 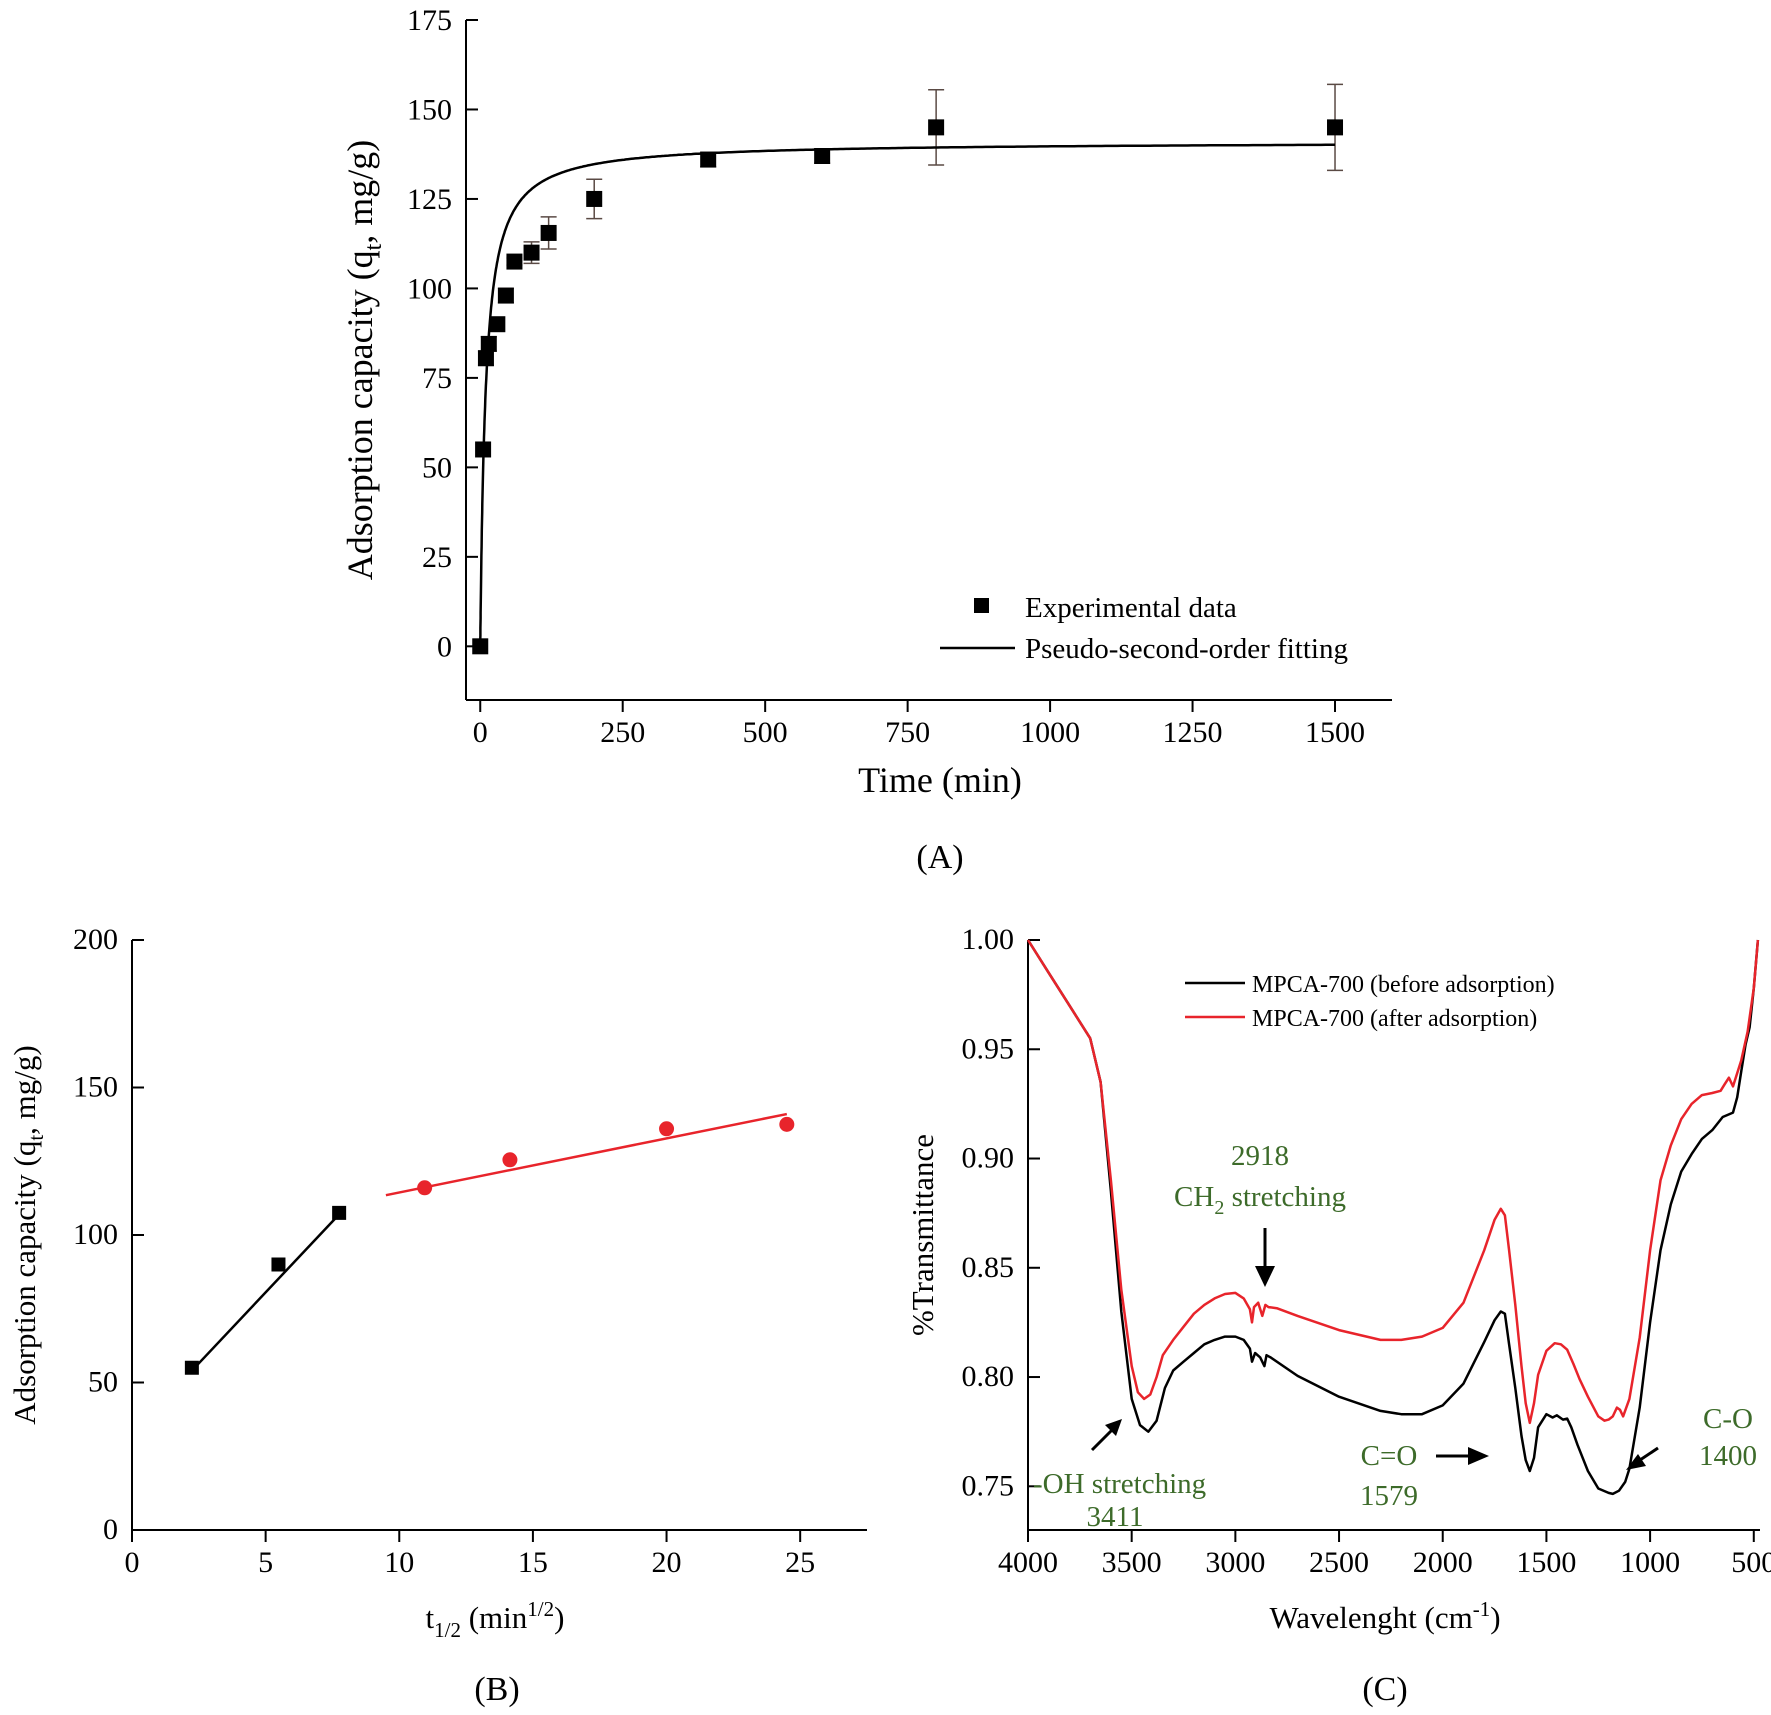 I want to click on panel-c-annotation-co-double-label: C=O, so click(x=1389, y=1456).